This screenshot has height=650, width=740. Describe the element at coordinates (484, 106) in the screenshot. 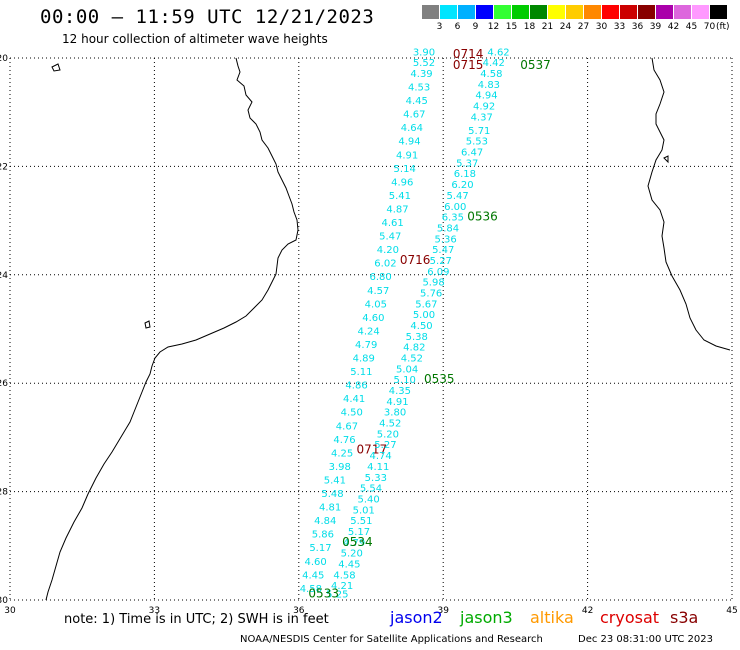

I see `jason3-swh-value: 4.92` at that location.